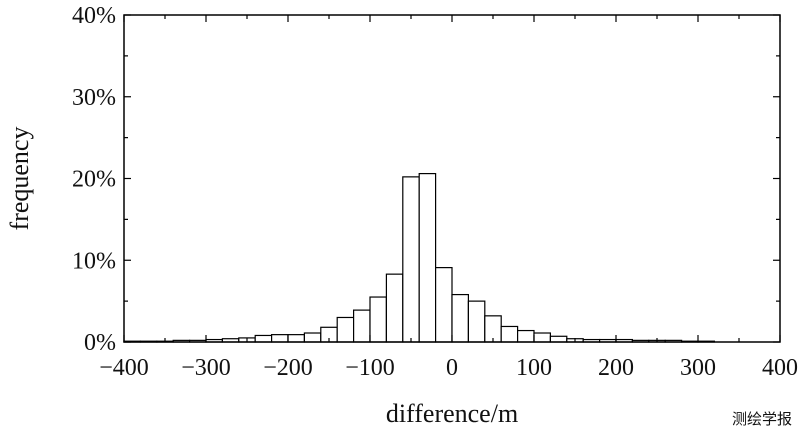 This screenshot has width=800, height=436. I want to click on x-tick-label: −400, so click(124, 368).